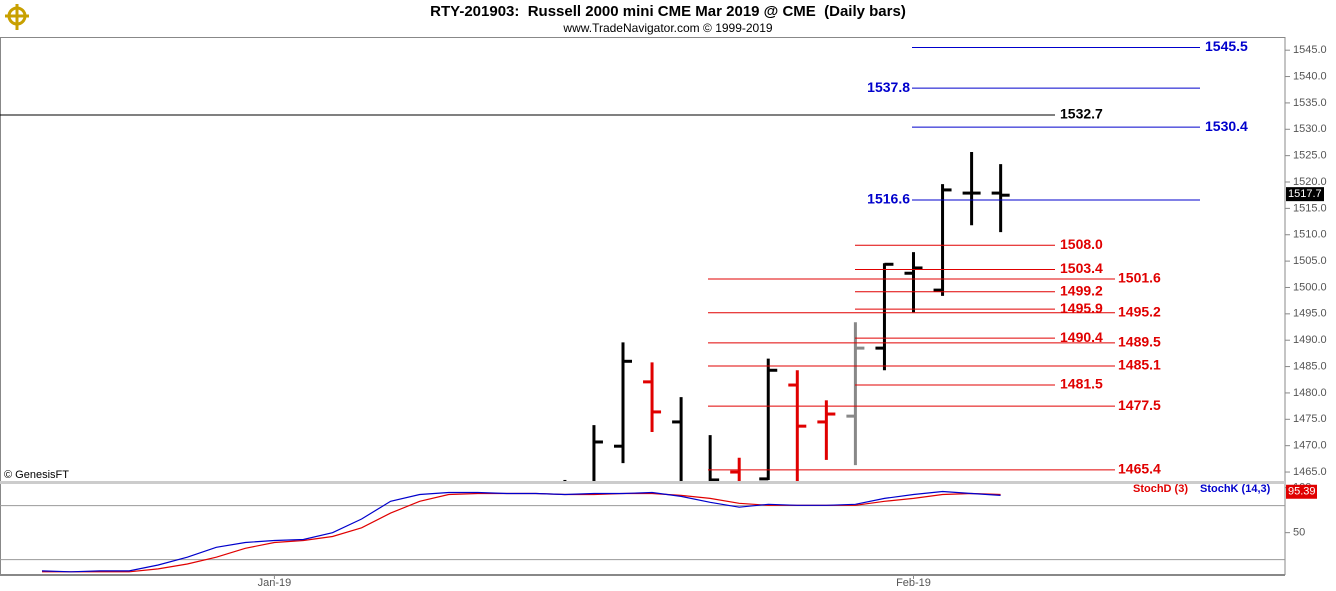 The image size is (1336, 591). What do you see at coordinates (1310, 129) in the screenshot?
I see `y-tick-label: 1530.0` at bounding box center [1310, 129].